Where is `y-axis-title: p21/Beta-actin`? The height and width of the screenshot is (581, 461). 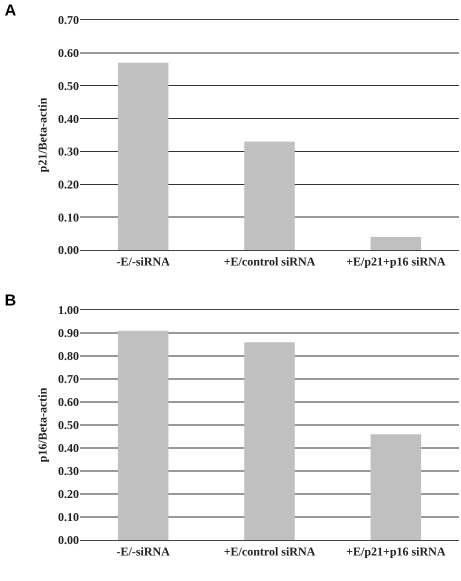
y-axis-title: p21/Beta-actin is located at coordinates (42, 134).